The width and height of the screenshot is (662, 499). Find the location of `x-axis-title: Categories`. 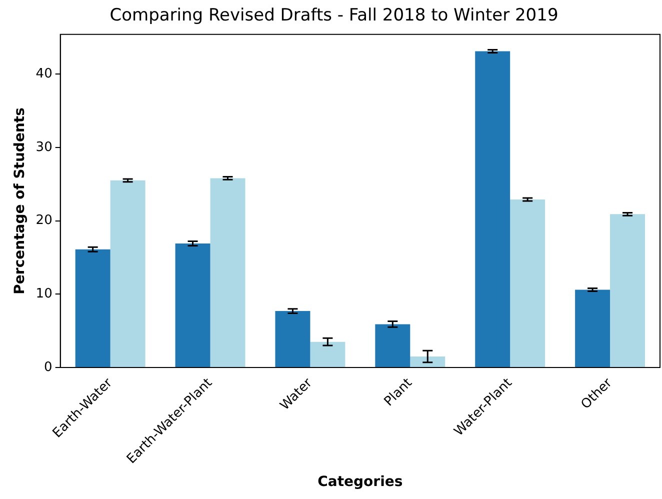

x-axis-title: Categories is located at coordinates (360, 482).